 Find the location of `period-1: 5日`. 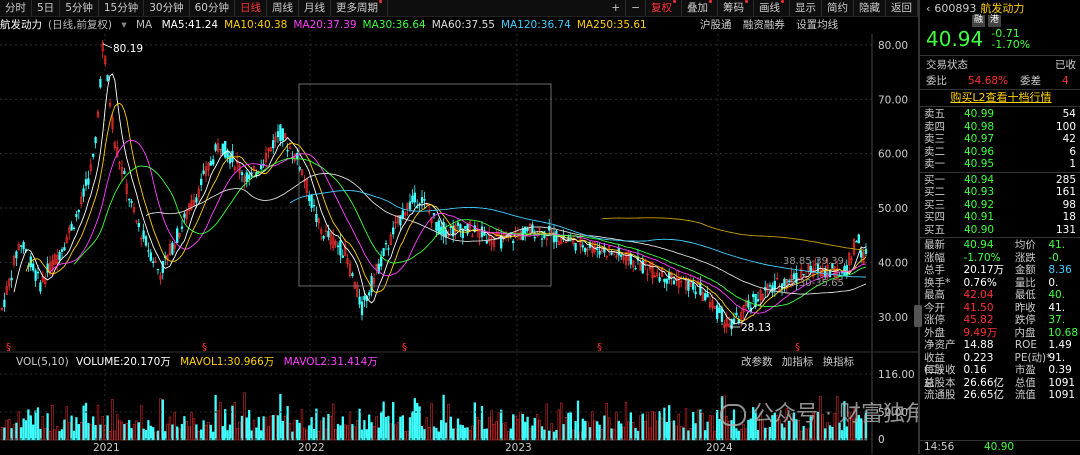

period-1: 5日 is located at coordinates (46, 8).